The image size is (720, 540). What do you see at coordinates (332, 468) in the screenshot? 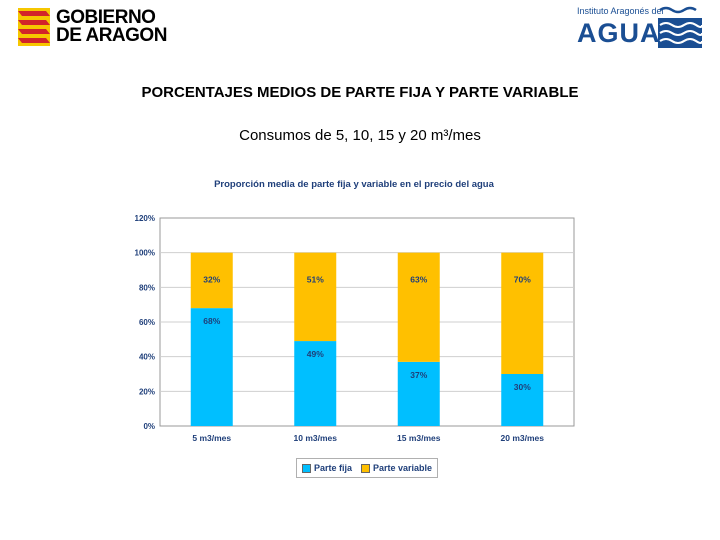
I see `legend-label-fija: Parte fija` at bounding box center [332, 468].